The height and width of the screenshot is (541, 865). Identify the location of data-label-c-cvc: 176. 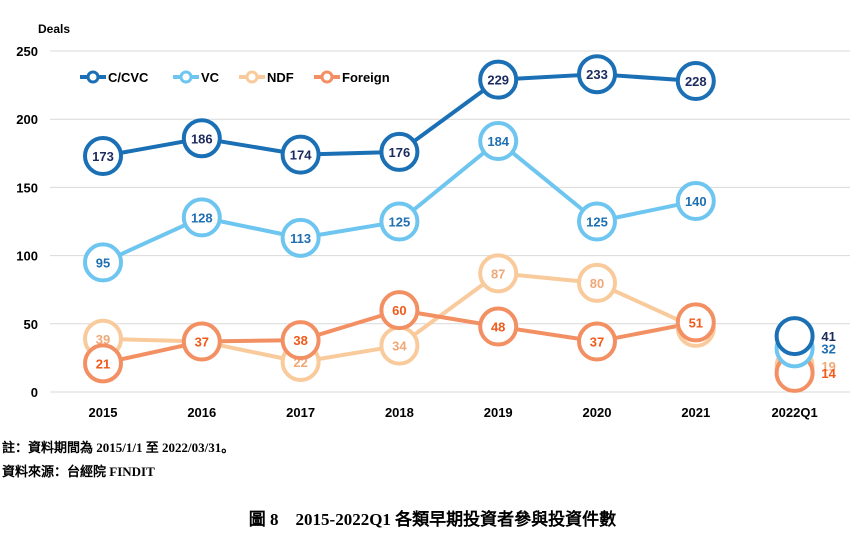
(400, 152).